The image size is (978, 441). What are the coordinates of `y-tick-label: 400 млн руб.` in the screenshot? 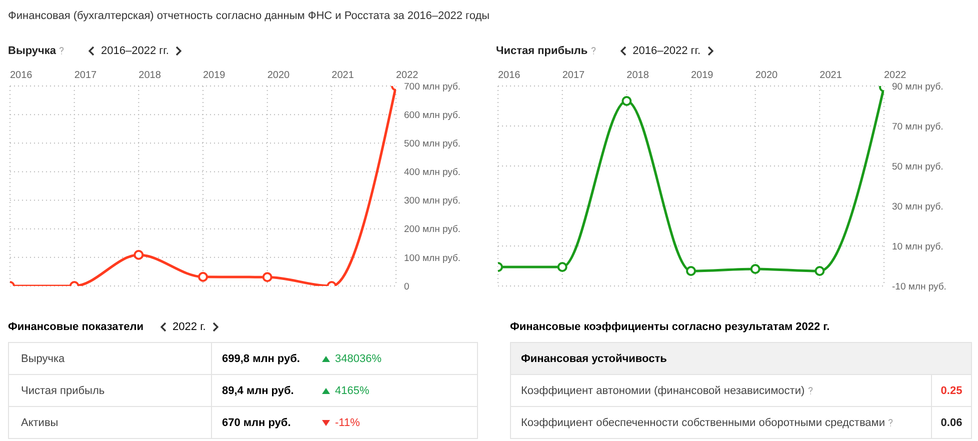 It's located at (432, 172).